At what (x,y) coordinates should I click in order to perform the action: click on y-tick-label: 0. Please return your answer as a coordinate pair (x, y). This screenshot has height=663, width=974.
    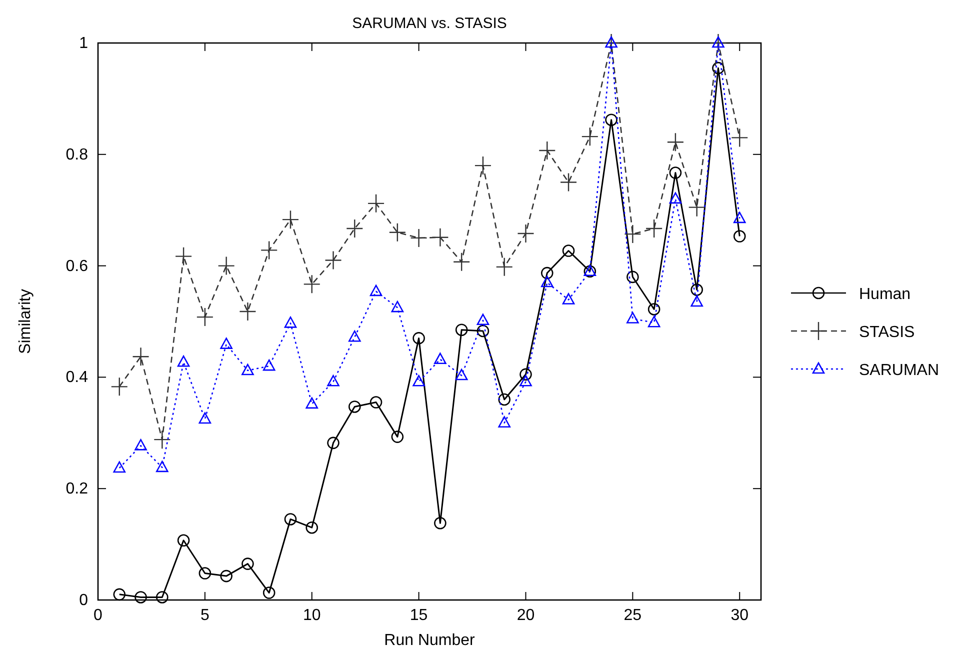
    Looking at the image, I should click on (83, 600).